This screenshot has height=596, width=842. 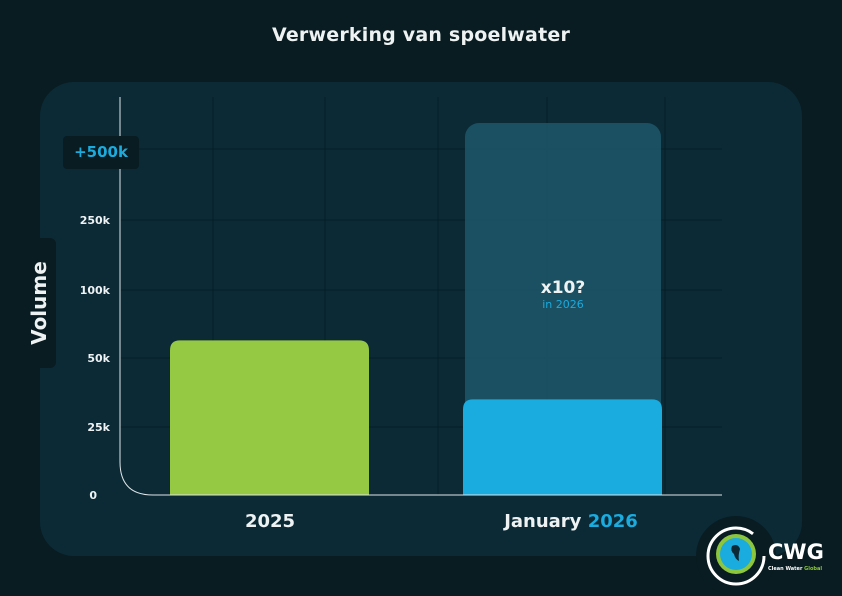 What do you see at coordinates (35, 303) in the screenshot?
I see `y-axis-label-tab` at bounding box center [35, 303].